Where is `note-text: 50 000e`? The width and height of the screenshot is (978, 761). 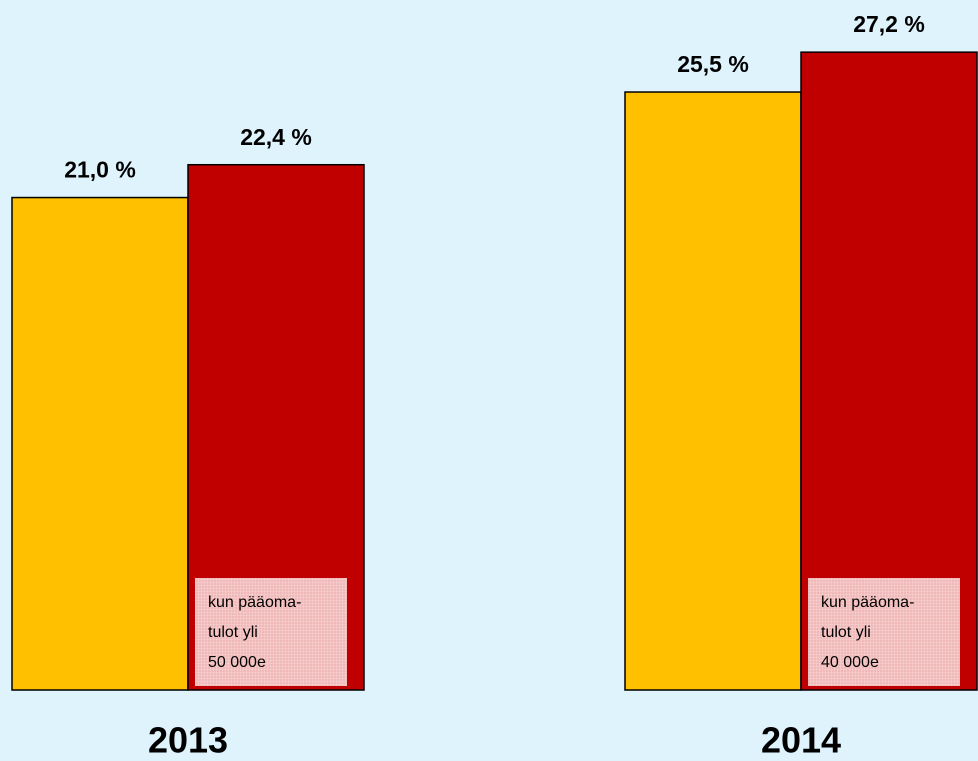 note-text: 50 000e is located at coordinates (237, 662).